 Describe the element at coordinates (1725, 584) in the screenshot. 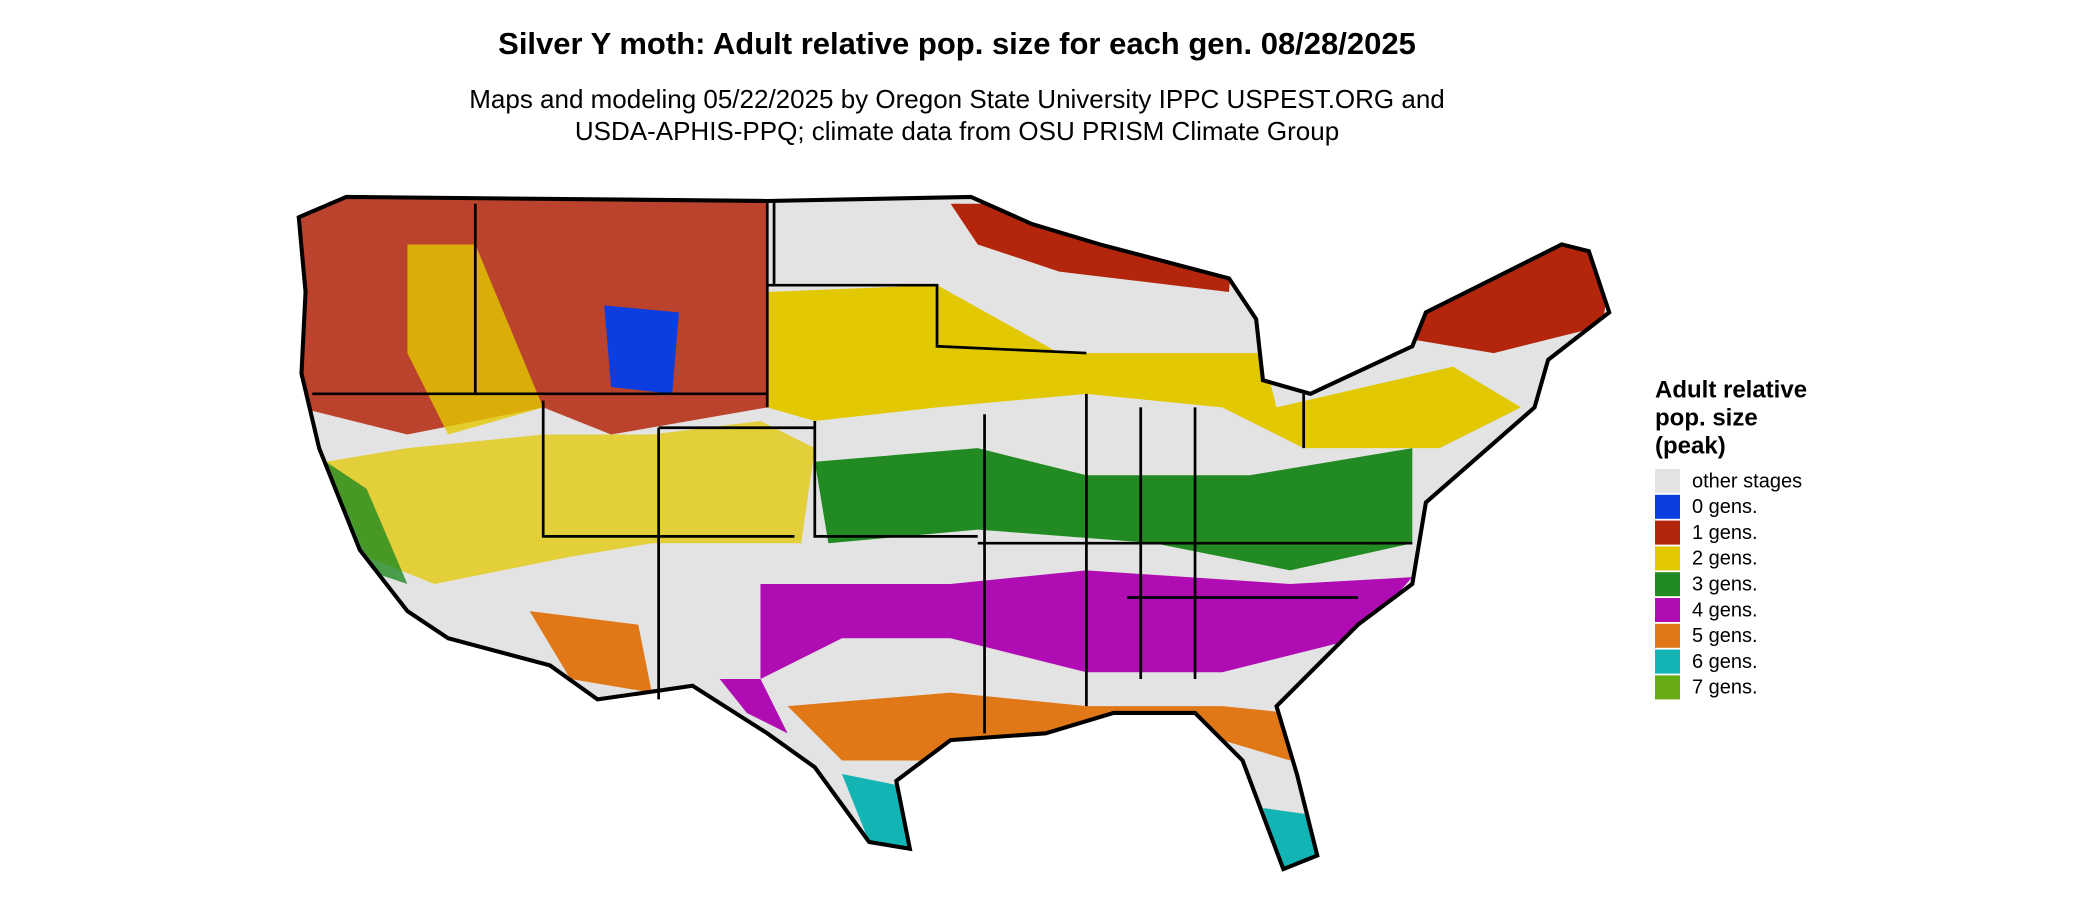

I see `legend-label: 3 gens.` at that location.